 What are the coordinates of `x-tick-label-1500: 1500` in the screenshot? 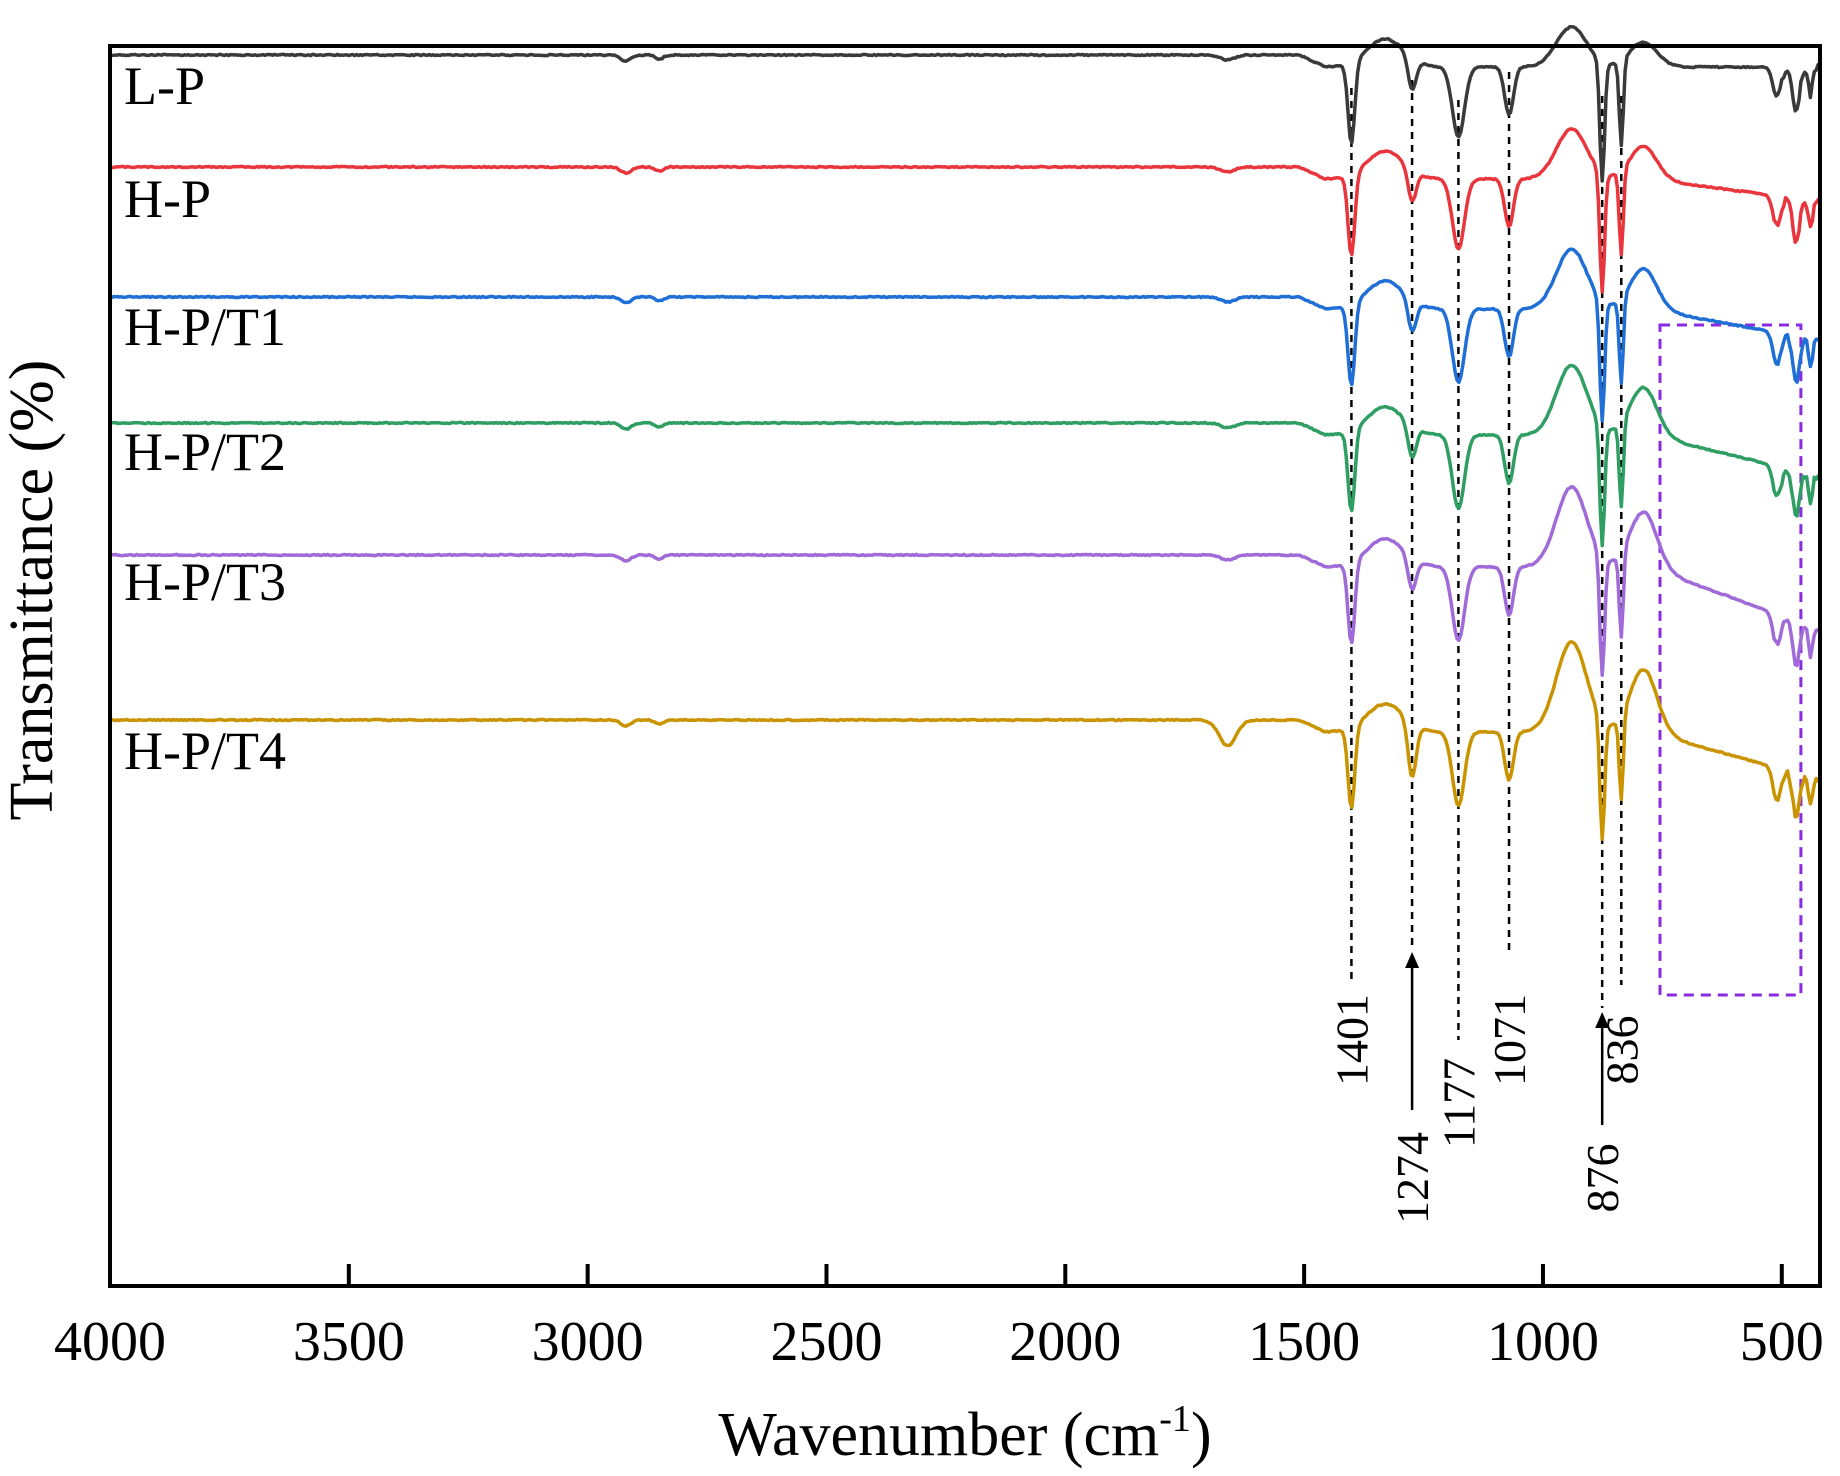 It's located at (1304, 1342).